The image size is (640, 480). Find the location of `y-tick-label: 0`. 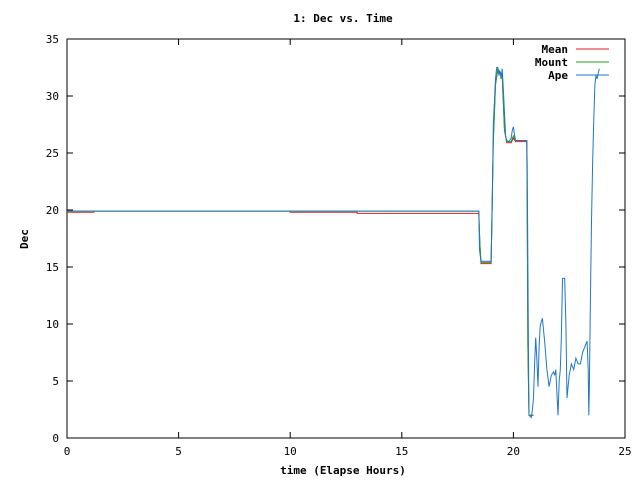

y-tick-label: 0 is located at coordinates (55, 438).